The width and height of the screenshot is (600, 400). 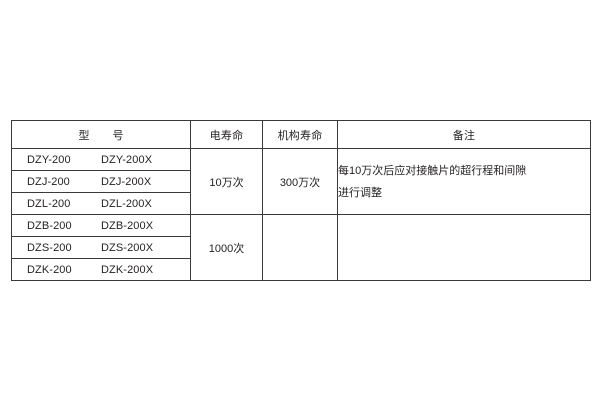 I want to click on model-code-variant: DZL-200X, so click(x=126, y=203).